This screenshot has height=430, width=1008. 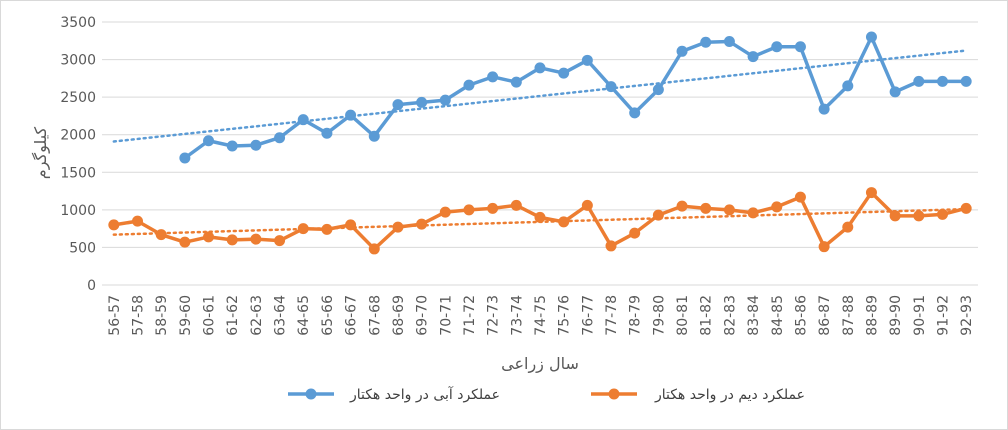 What do you see at coordinates (565, 315) in the screenshot?
I see `x-tick-label: 75-76` at bounding box center [565, 315].